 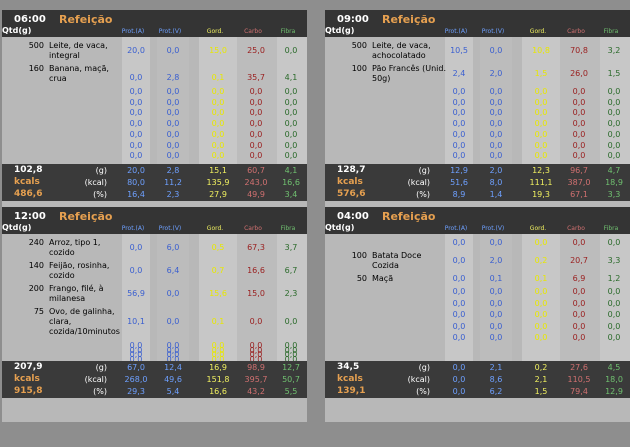 I want to click on total-value: 2,3, so click(x=173, y=194).